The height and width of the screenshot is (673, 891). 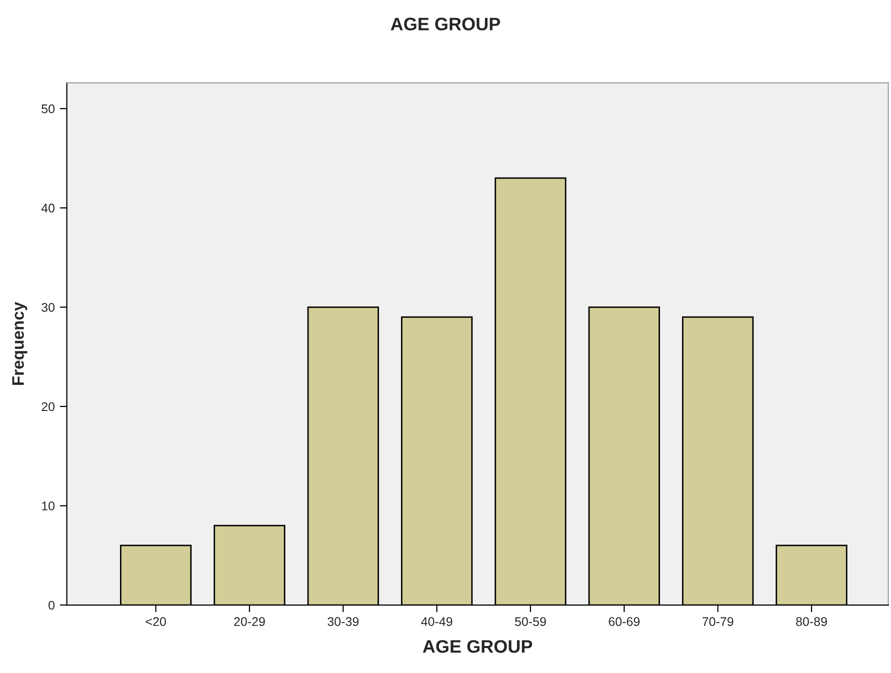 What do you see at coordinates (436, 621) in the screenshot?
I see `x-tick-label: 40-49` at bounding box center [436, 621].